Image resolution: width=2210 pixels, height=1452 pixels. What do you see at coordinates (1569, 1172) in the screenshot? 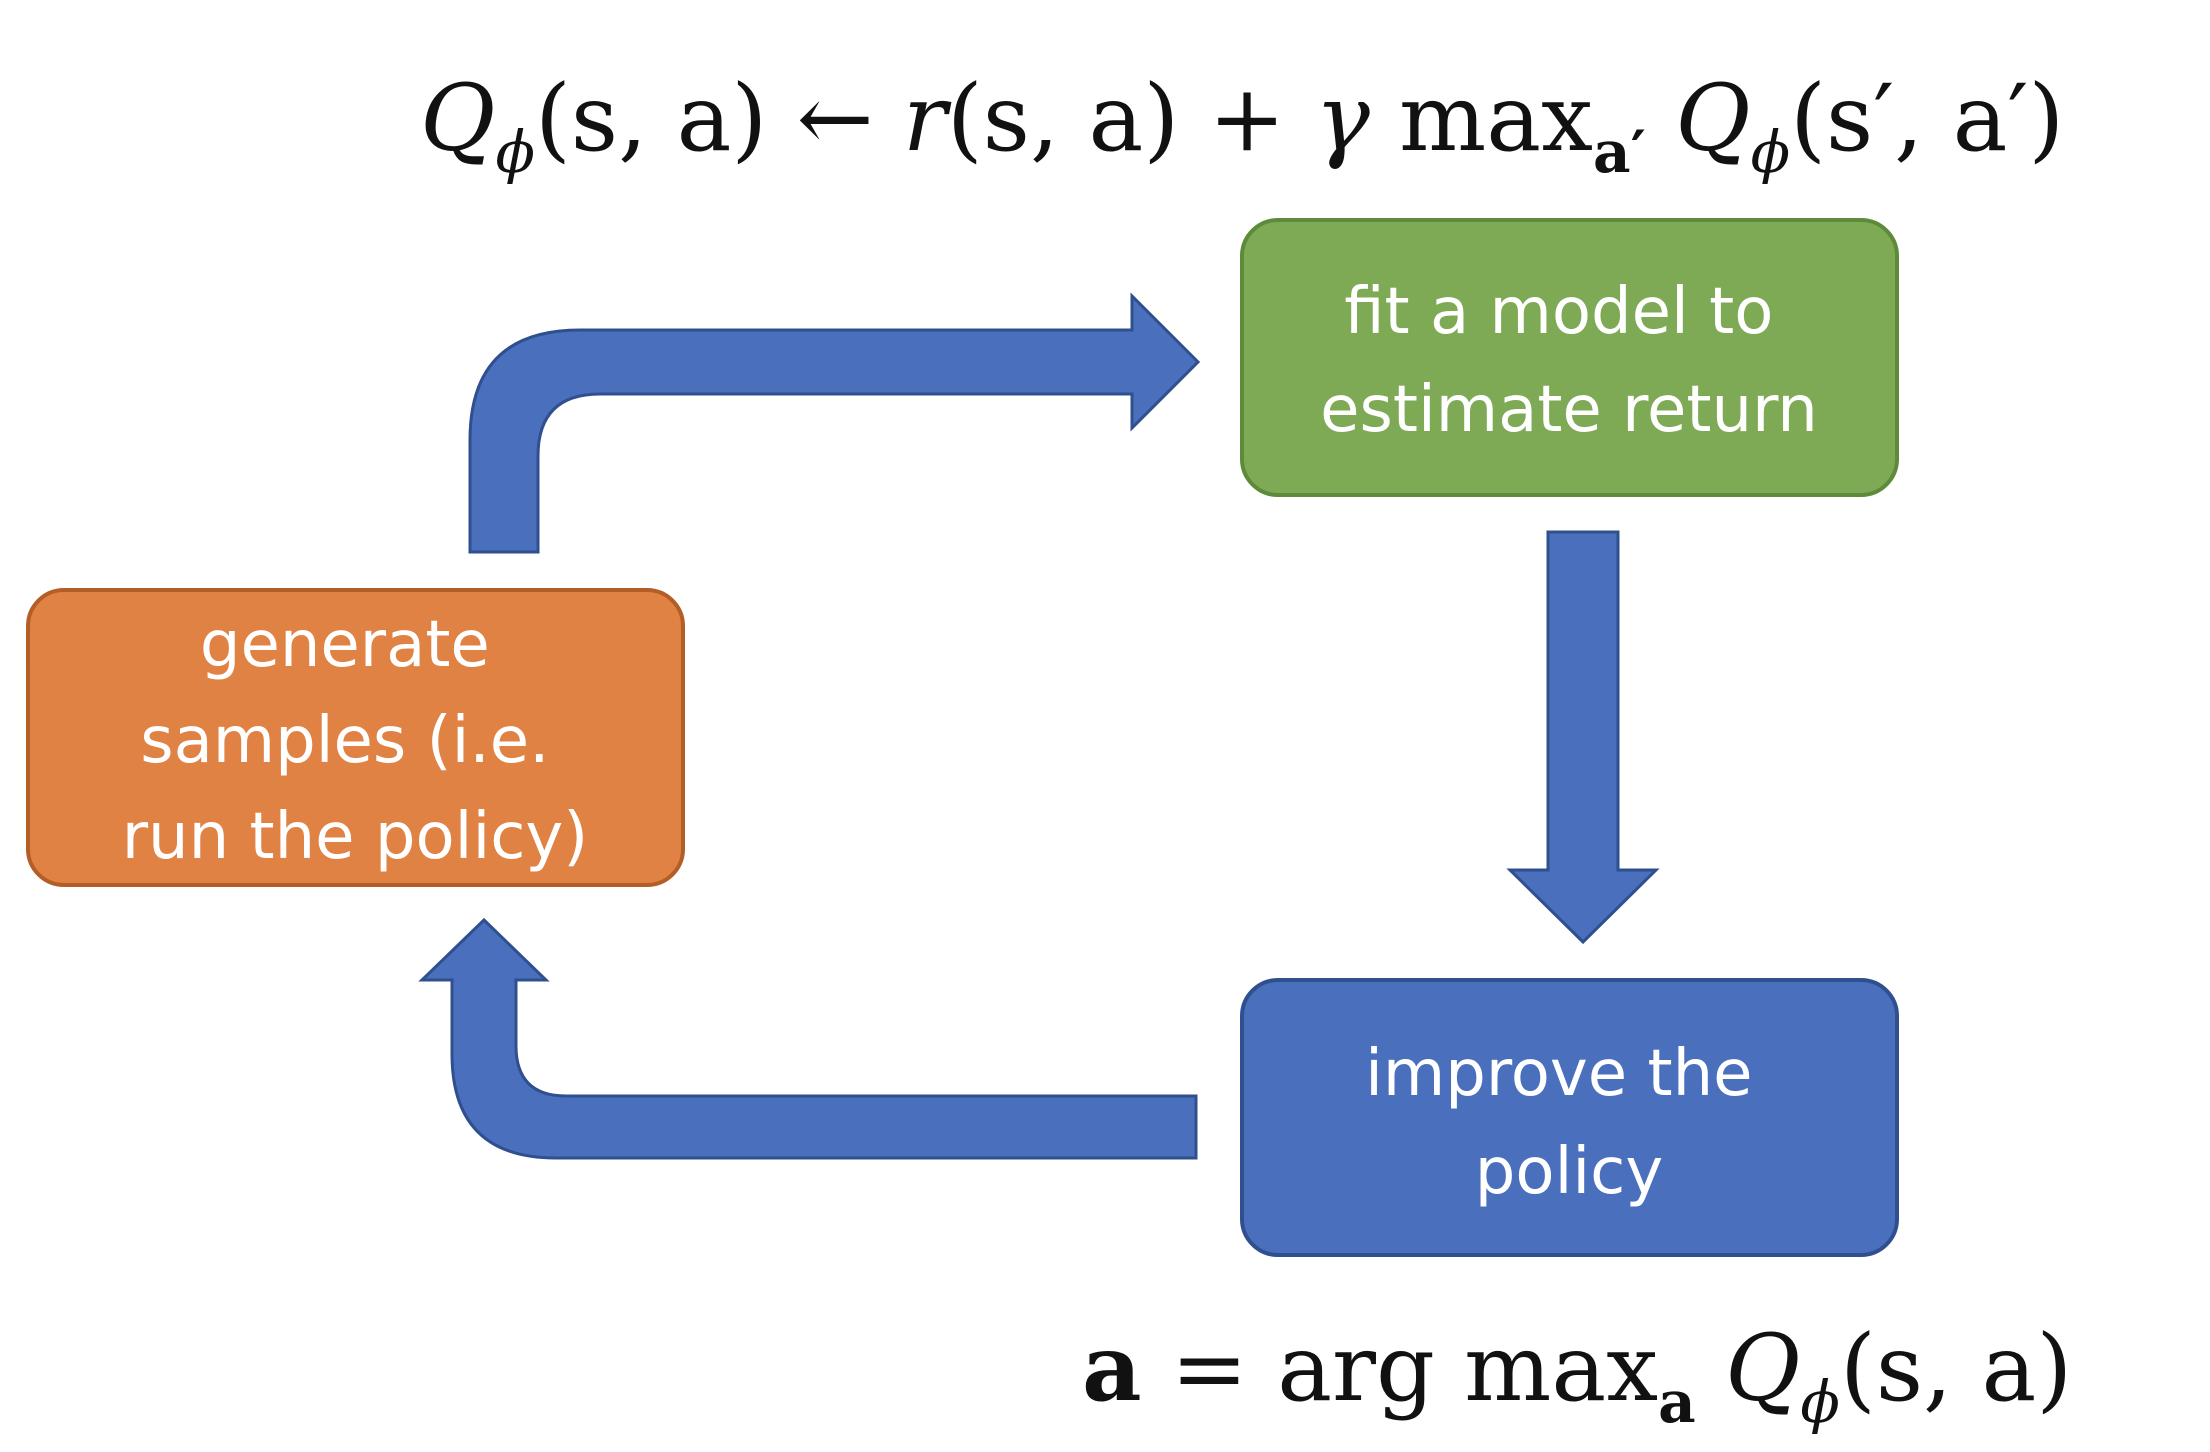
I see `improve-policy-line-2: policy` at bounding box center [1569, 1172].